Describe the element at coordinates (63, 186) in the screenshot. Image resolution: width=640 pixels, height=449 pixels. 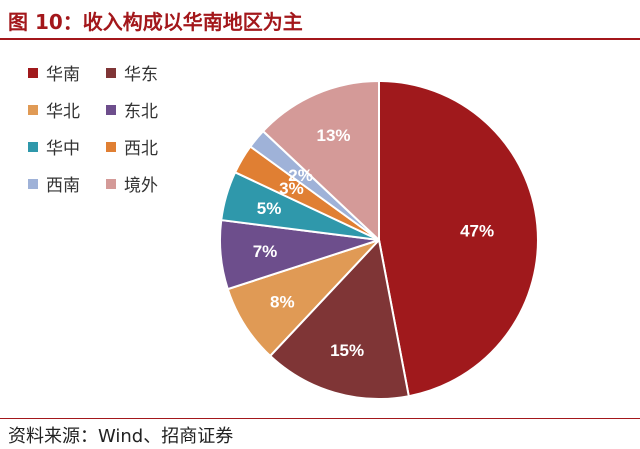
I see `legend-label: 西南` at that location.